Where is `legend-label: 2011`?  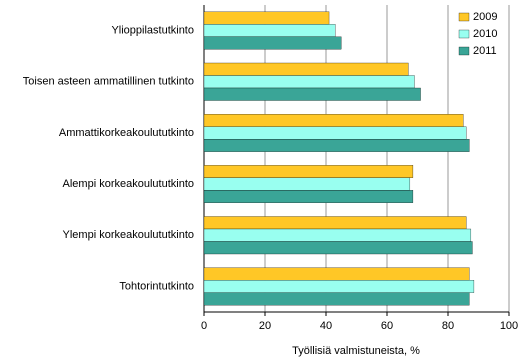
legend-label: 2011 is located at coordinates (485, 51).